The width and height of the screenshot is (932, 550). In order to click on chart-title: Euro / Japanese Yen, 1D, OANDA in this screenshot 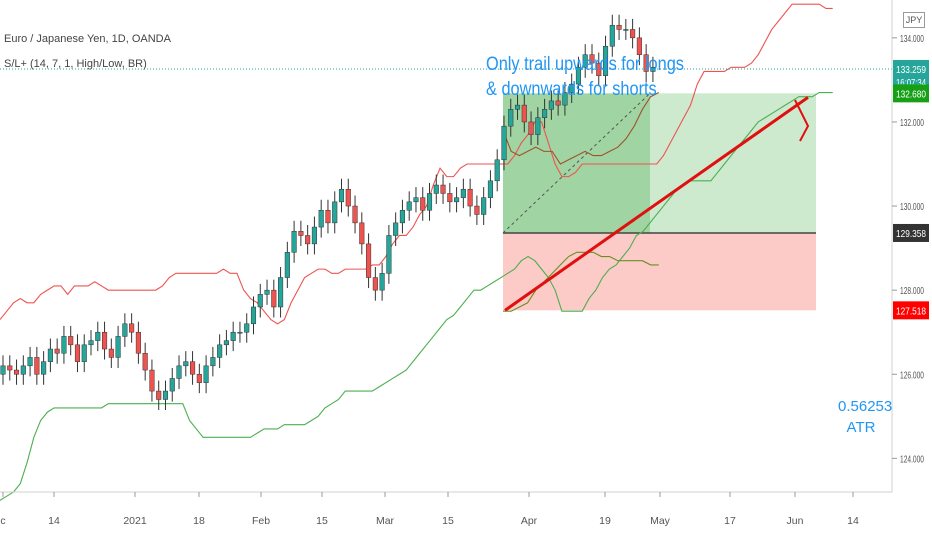, I will do `click(87, 39)`.